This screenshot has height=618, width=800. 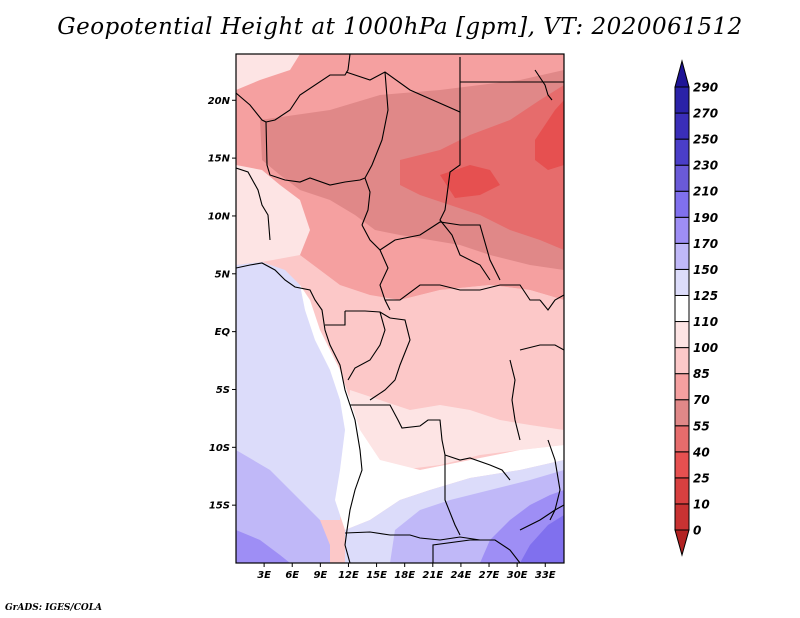 I want to click on border-car-drc, so click(x=462, y=292).